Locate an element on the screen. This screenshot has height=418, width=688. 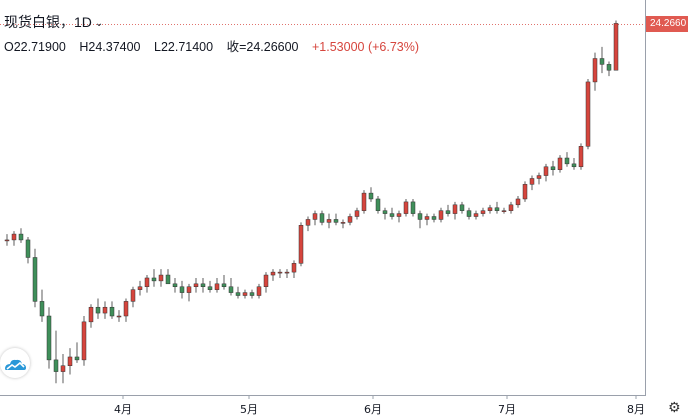
x-tick-label: 6月 is located at coordinates (373, 409).